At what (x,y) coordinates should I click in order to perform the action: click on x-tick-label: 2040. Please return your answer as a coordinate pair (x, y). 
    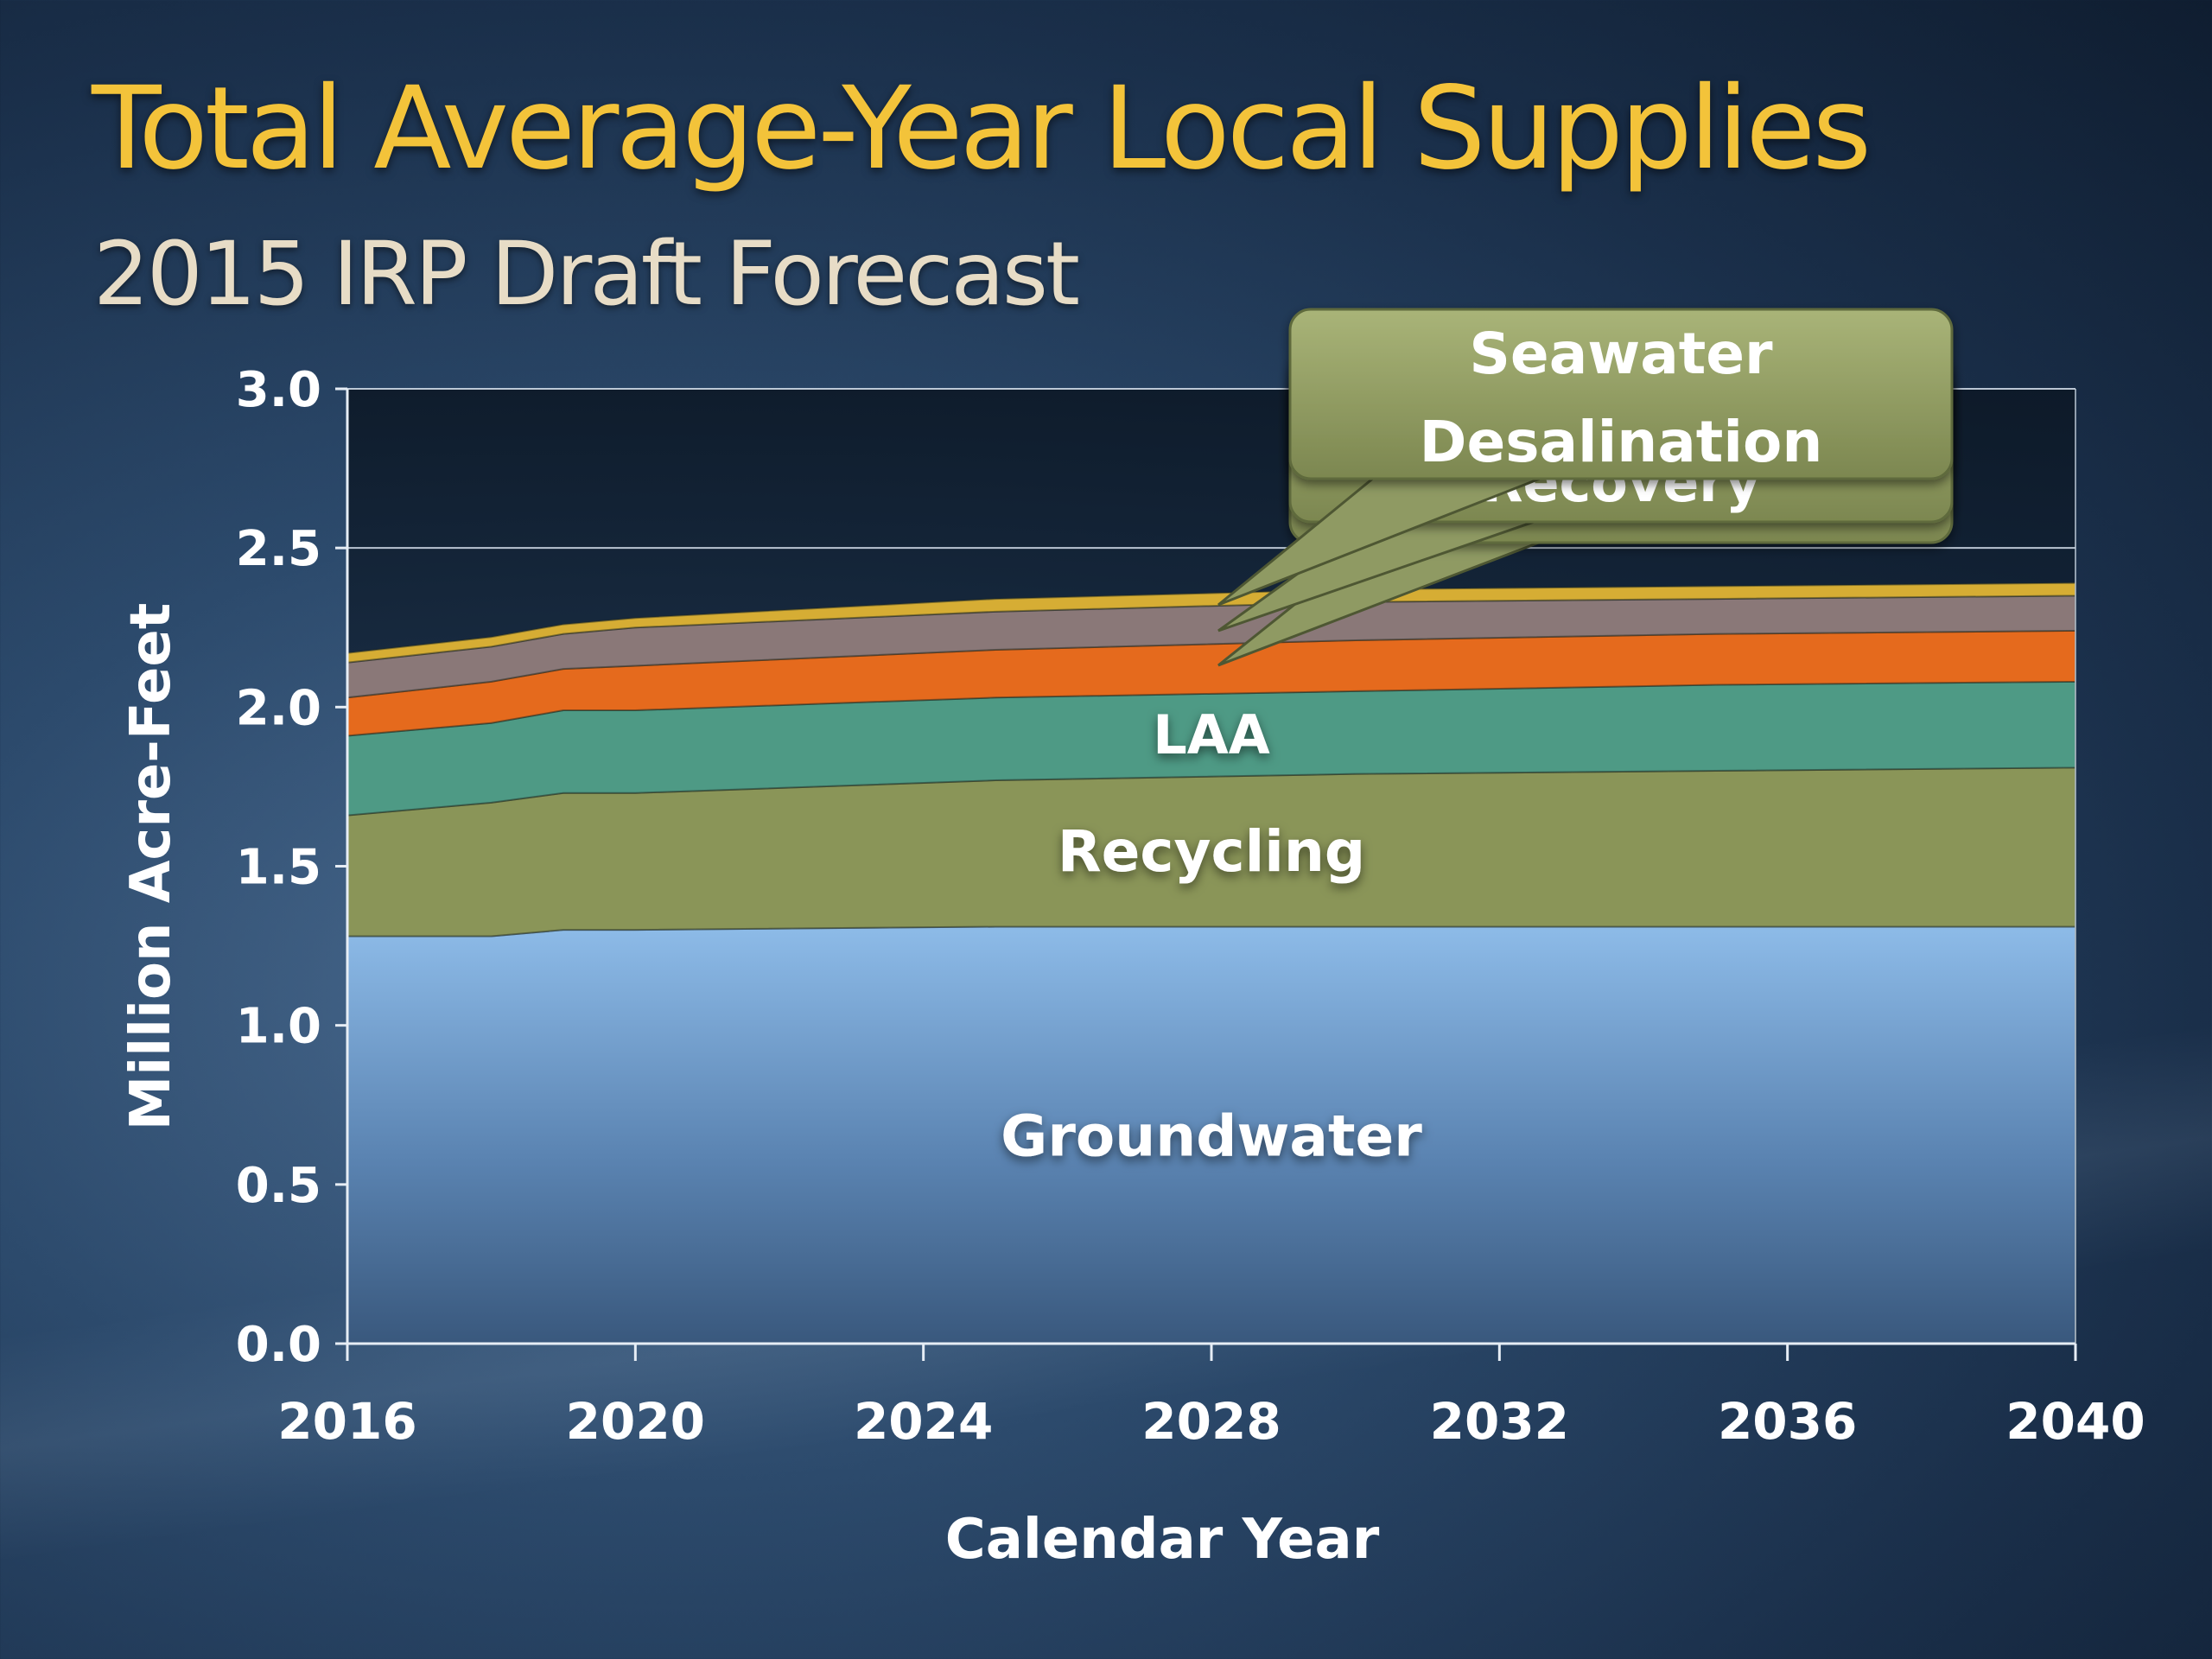
    Looking at the image, I should click on (2075, 1421).